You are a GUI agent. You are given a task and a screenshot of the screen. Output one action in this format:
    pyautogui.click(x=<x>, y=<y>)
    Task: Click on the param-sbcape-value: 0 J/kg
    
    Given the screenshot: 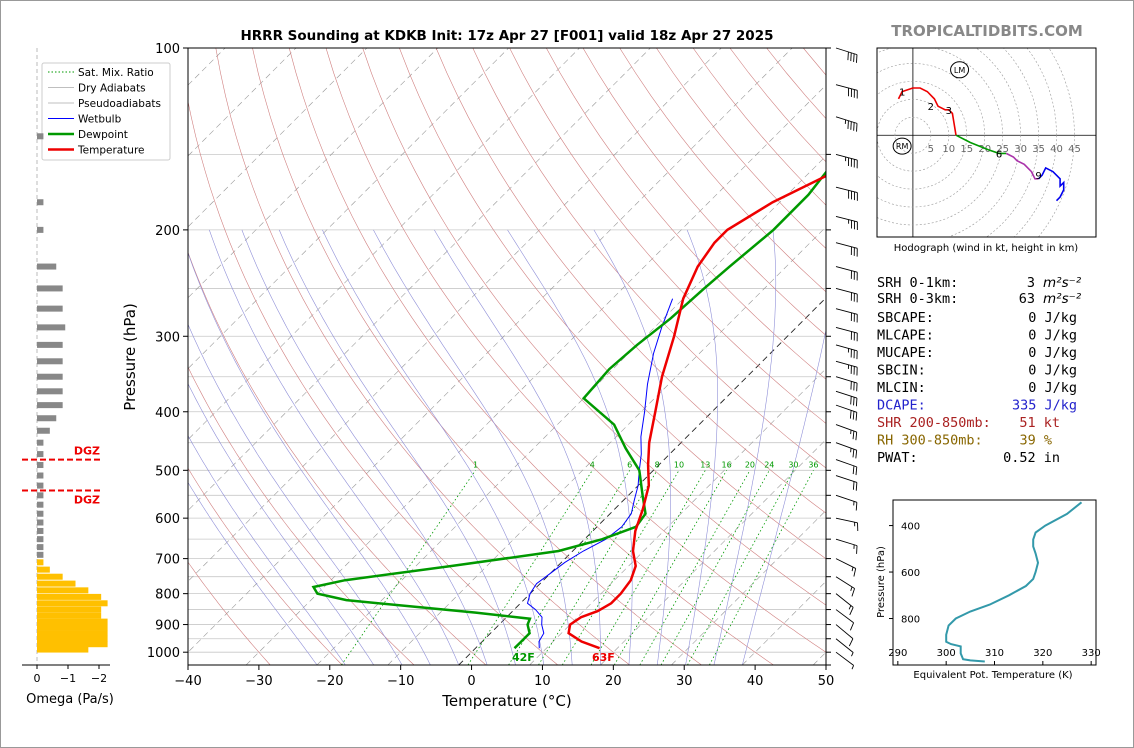 What is the action you would take?
    pyautogui.click(x=1052, y=318)
    